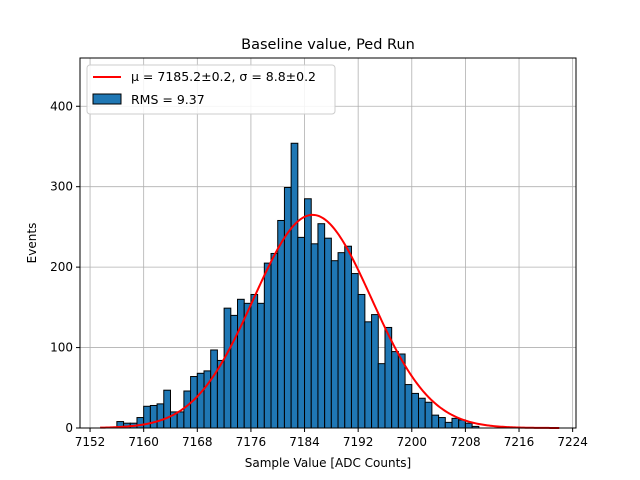 This screenshot has width=640, height=480. What do you see at coordinates (61, 106) in the screenshot?
I see `y-tick-label: 400` at bounding box center [61, 106].